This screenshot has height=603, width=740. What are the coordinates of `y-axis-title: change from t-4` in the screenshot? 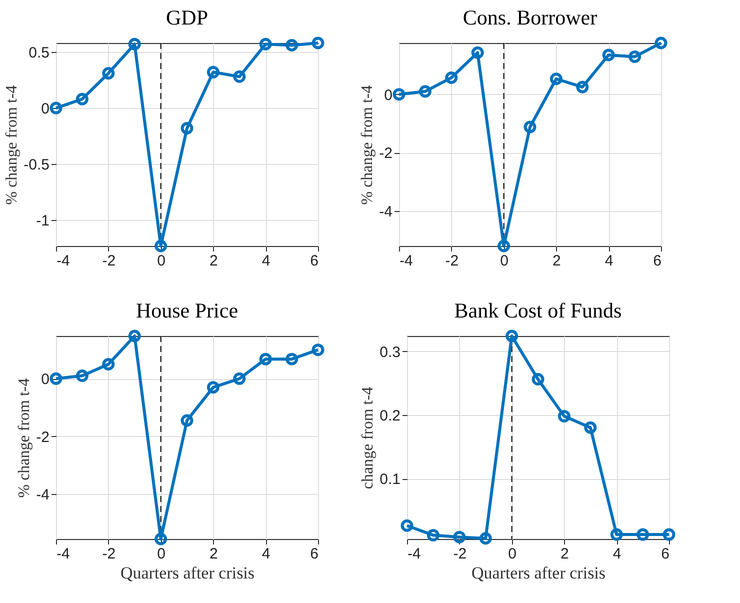 It's located at (368, 438).